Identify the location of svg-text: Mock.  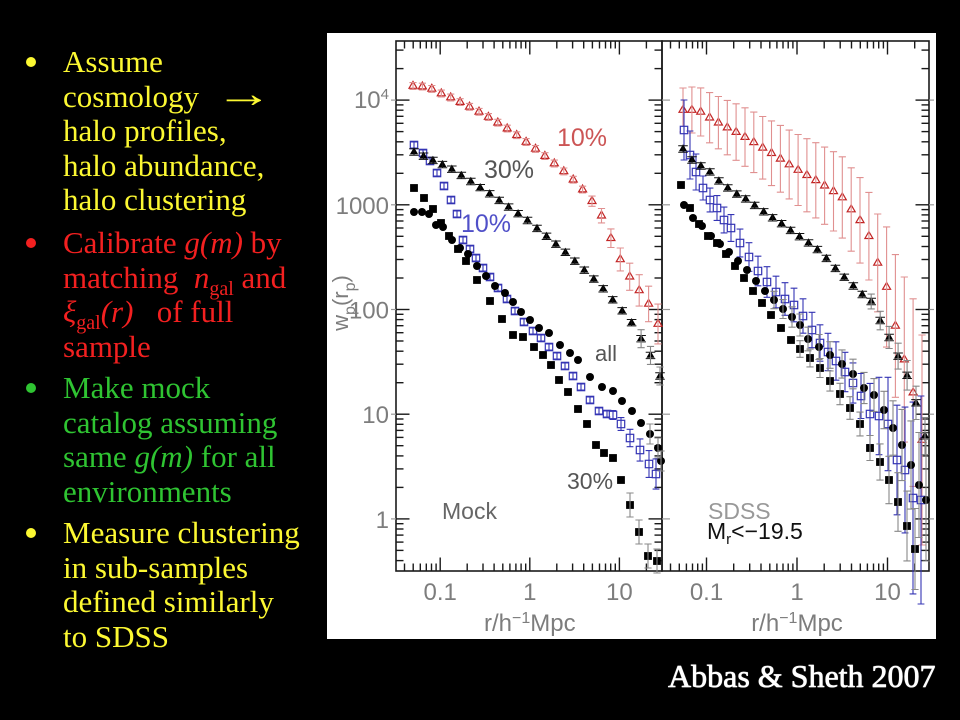
(469, 511).